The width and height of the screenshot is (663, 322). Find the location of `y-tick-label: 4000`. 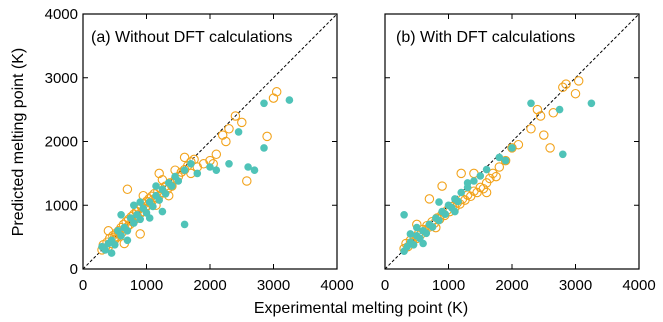

y-tick-label: 4000 is located at coordinates (61, 14).